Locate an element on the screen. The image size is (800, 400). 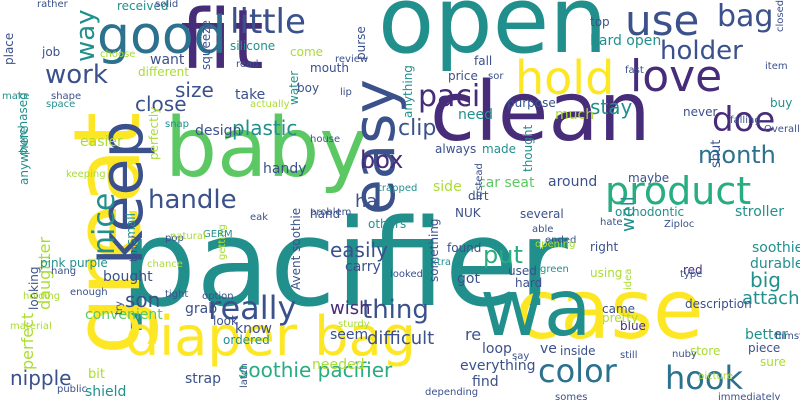
cloud-word: squeeze is located at coordinates (206, 45).